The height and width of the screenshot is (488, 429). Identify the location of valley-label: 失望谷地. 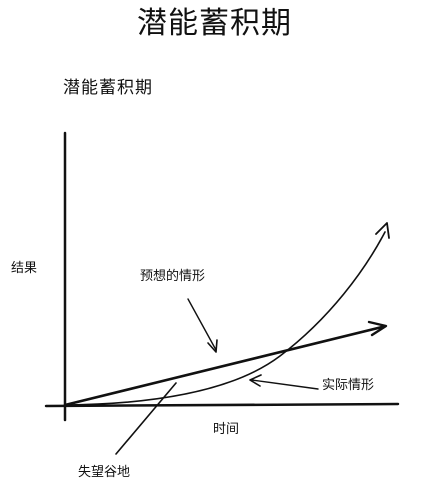
(104, 472).